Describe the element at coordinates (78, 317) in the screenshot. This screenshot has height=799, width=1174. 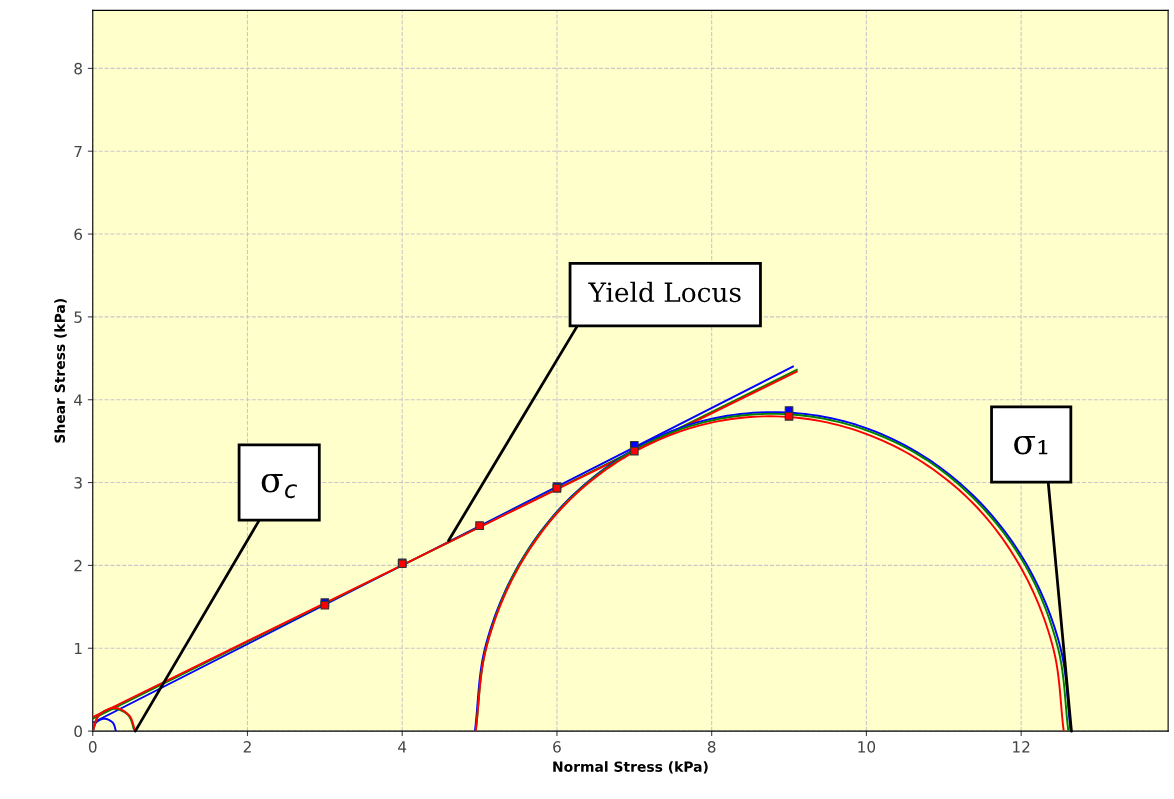
I see `y-tick-label: 5` at that location.